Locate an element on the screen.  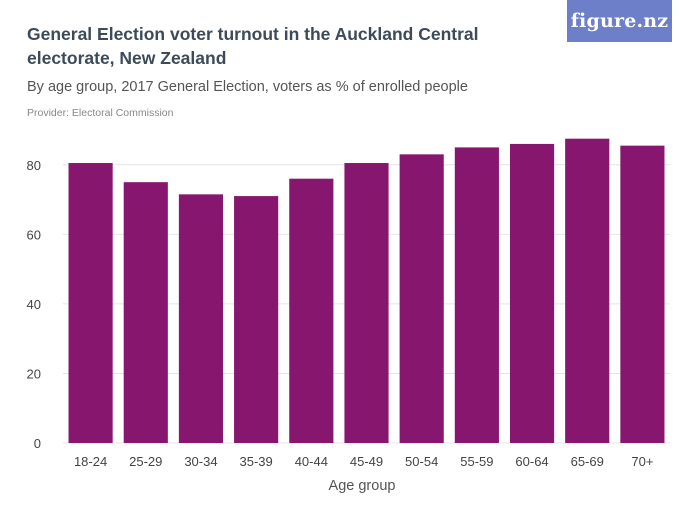
x-tick-label: 35-39 is located at coordinates (256, 461).